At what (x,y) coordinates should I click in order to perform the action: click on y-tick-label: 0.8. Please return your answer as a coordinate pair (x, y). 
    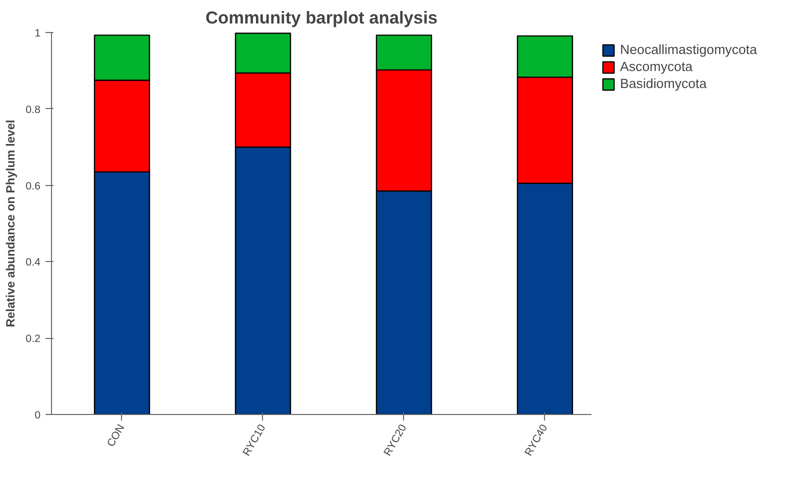
    Looking at the image, I should click on (33, 110).